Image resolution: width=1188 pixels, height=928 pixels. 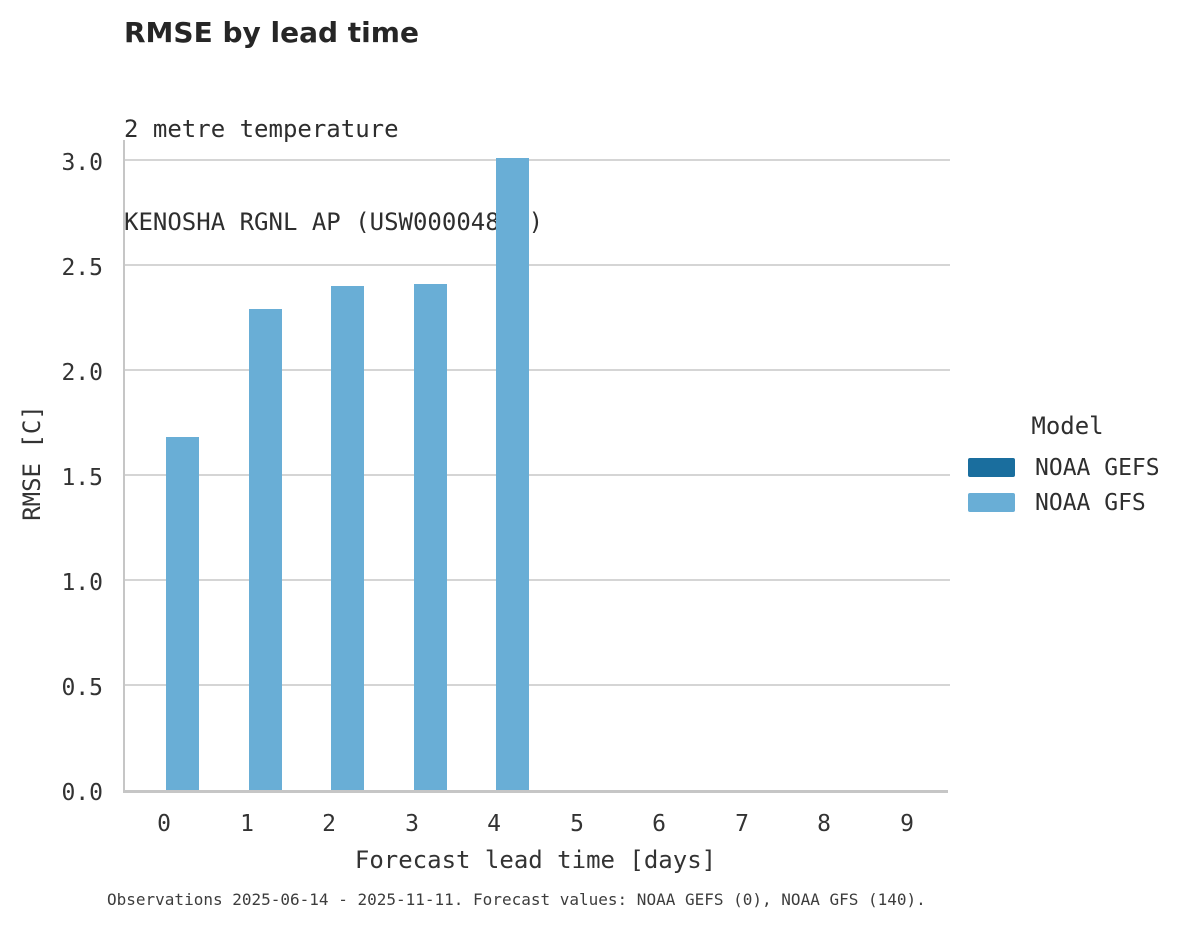 What do you see at coordinates (329, 824) in the screenshot?
I see `x-tick-label: 2` at bounding box center [329, 824].